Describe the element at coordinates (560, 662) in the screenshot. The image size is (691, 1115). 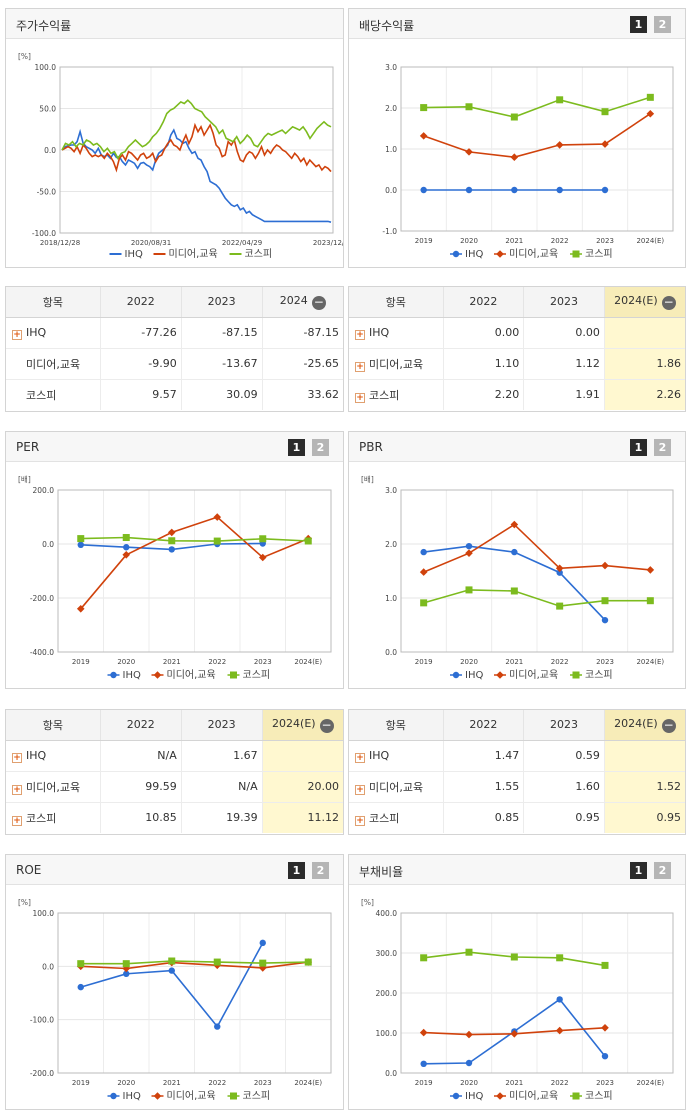
I see `x-tick-label: 2022` at that location.